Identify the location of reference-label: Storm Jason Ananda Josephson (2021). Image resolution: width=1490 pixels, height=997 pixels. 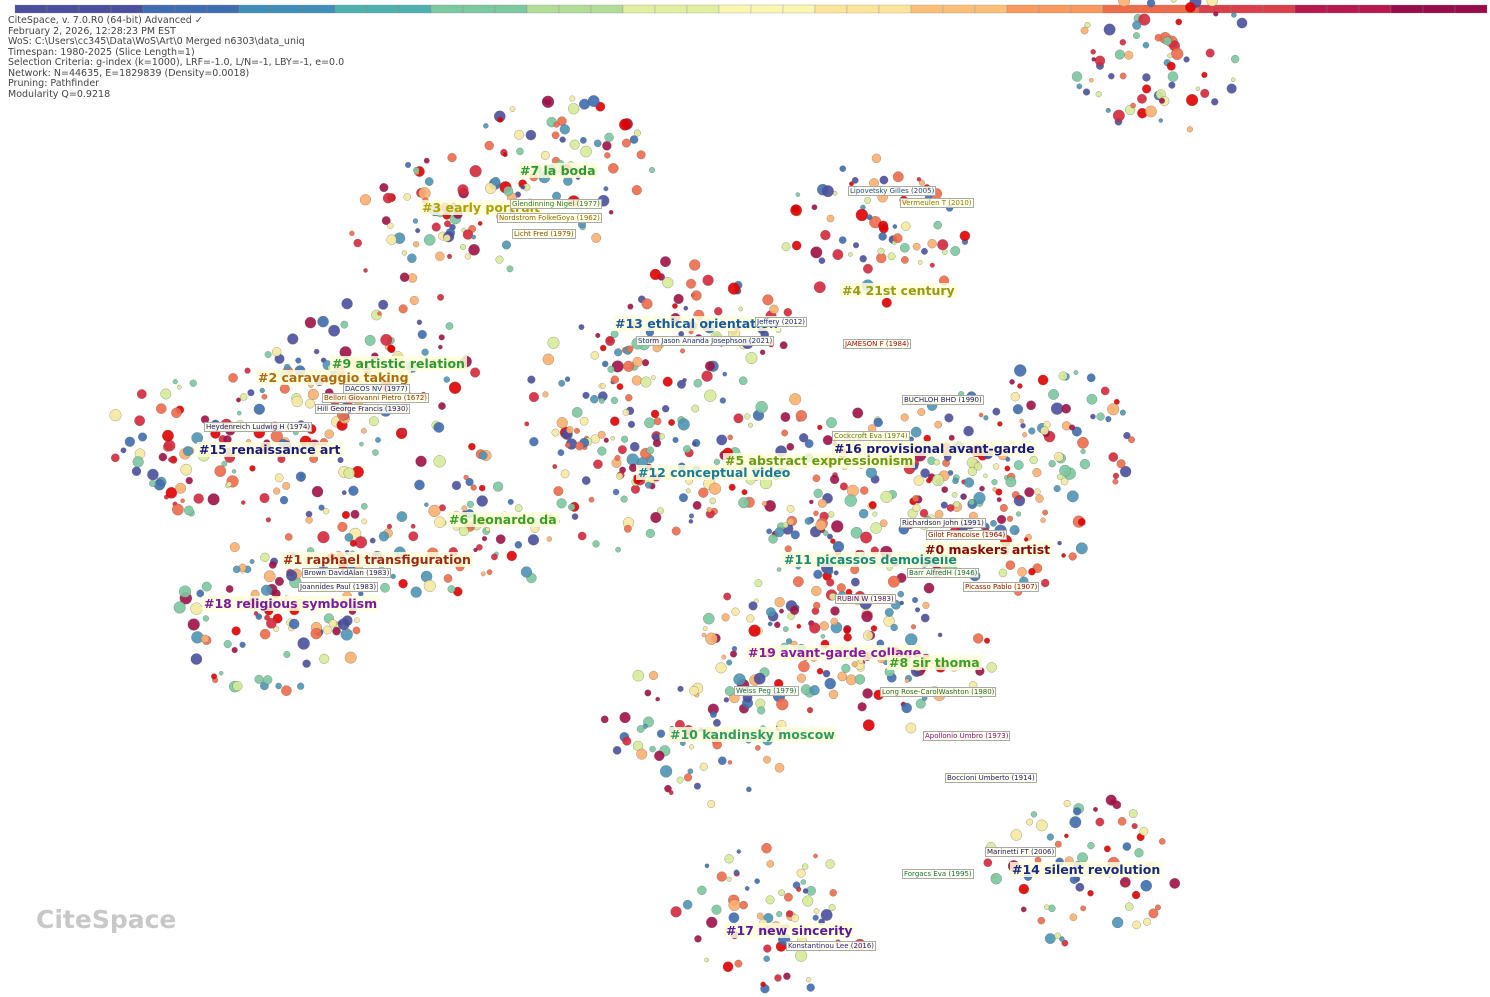
(705, 341).